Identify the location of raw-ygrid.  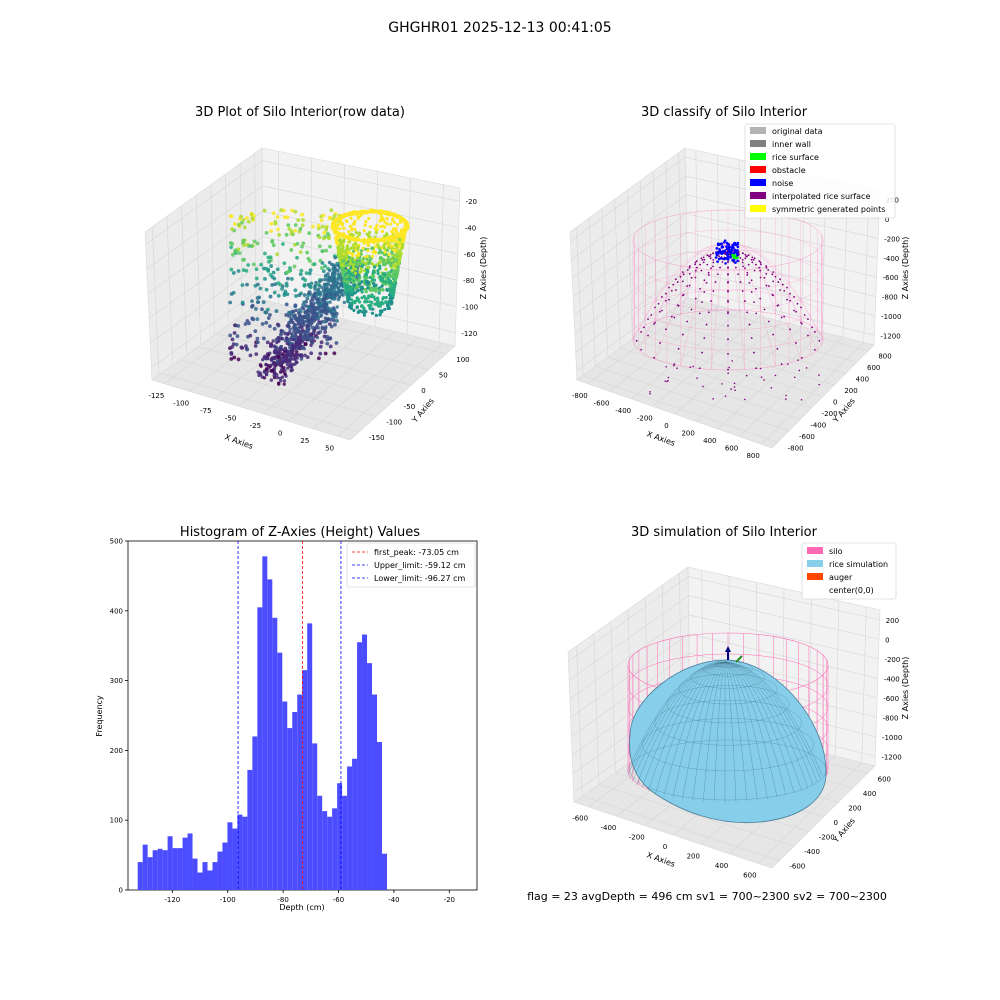
(278, 388).